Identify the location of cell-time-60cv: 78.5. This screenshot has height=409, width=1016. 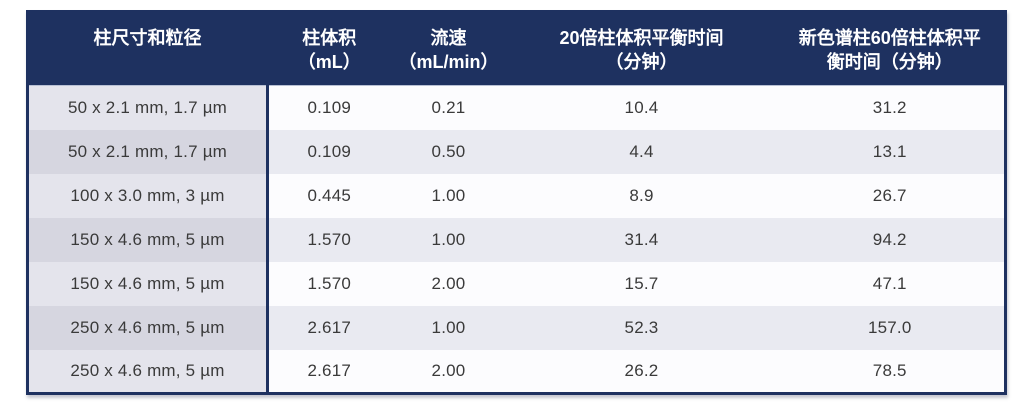
(890, 371).